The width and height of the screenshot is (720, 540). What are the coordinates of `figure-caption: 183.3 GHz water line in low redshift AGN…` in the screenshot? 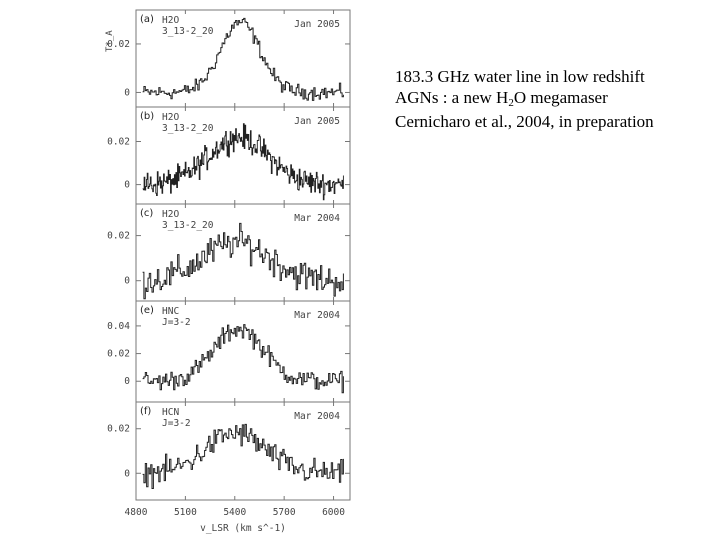 It's located at (555, 99).